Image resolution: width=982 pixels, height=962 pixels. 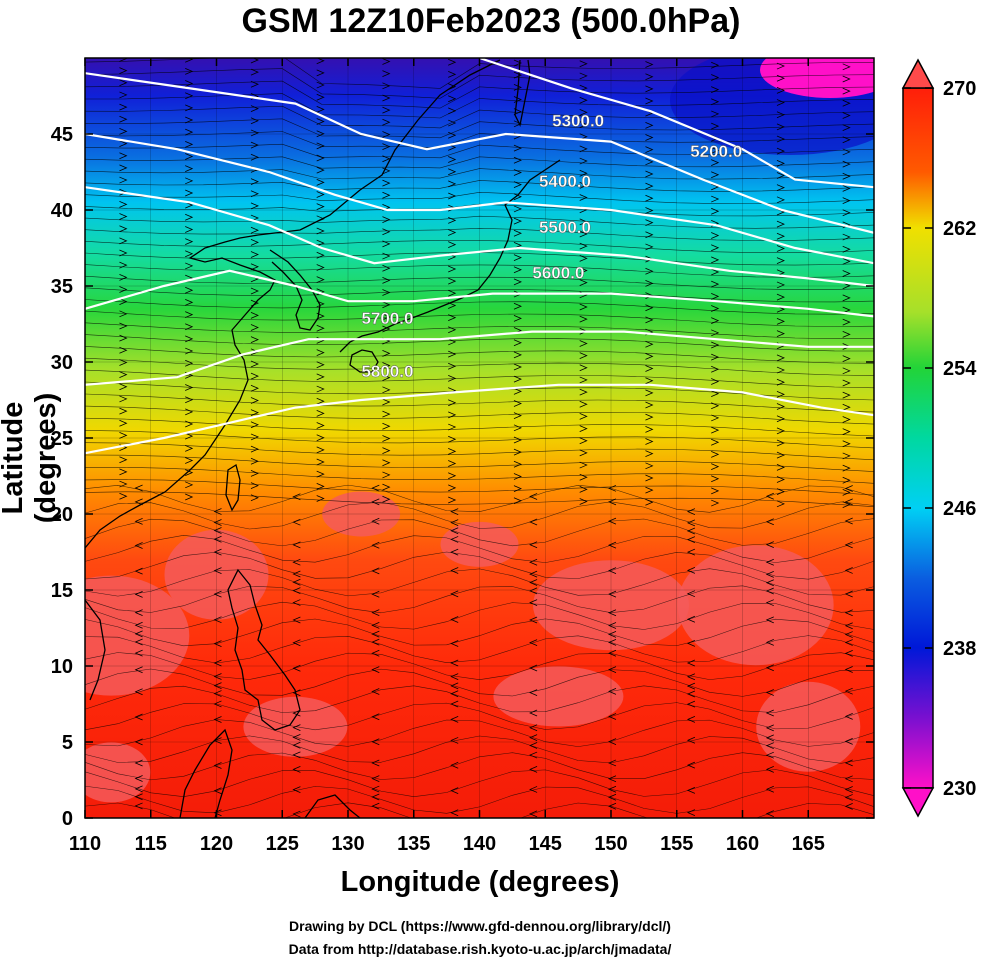 What do you see at coordinates (578, 120) in the screenshot?
I see `contour-label: 5300.0` at bounding box center [578, 120].